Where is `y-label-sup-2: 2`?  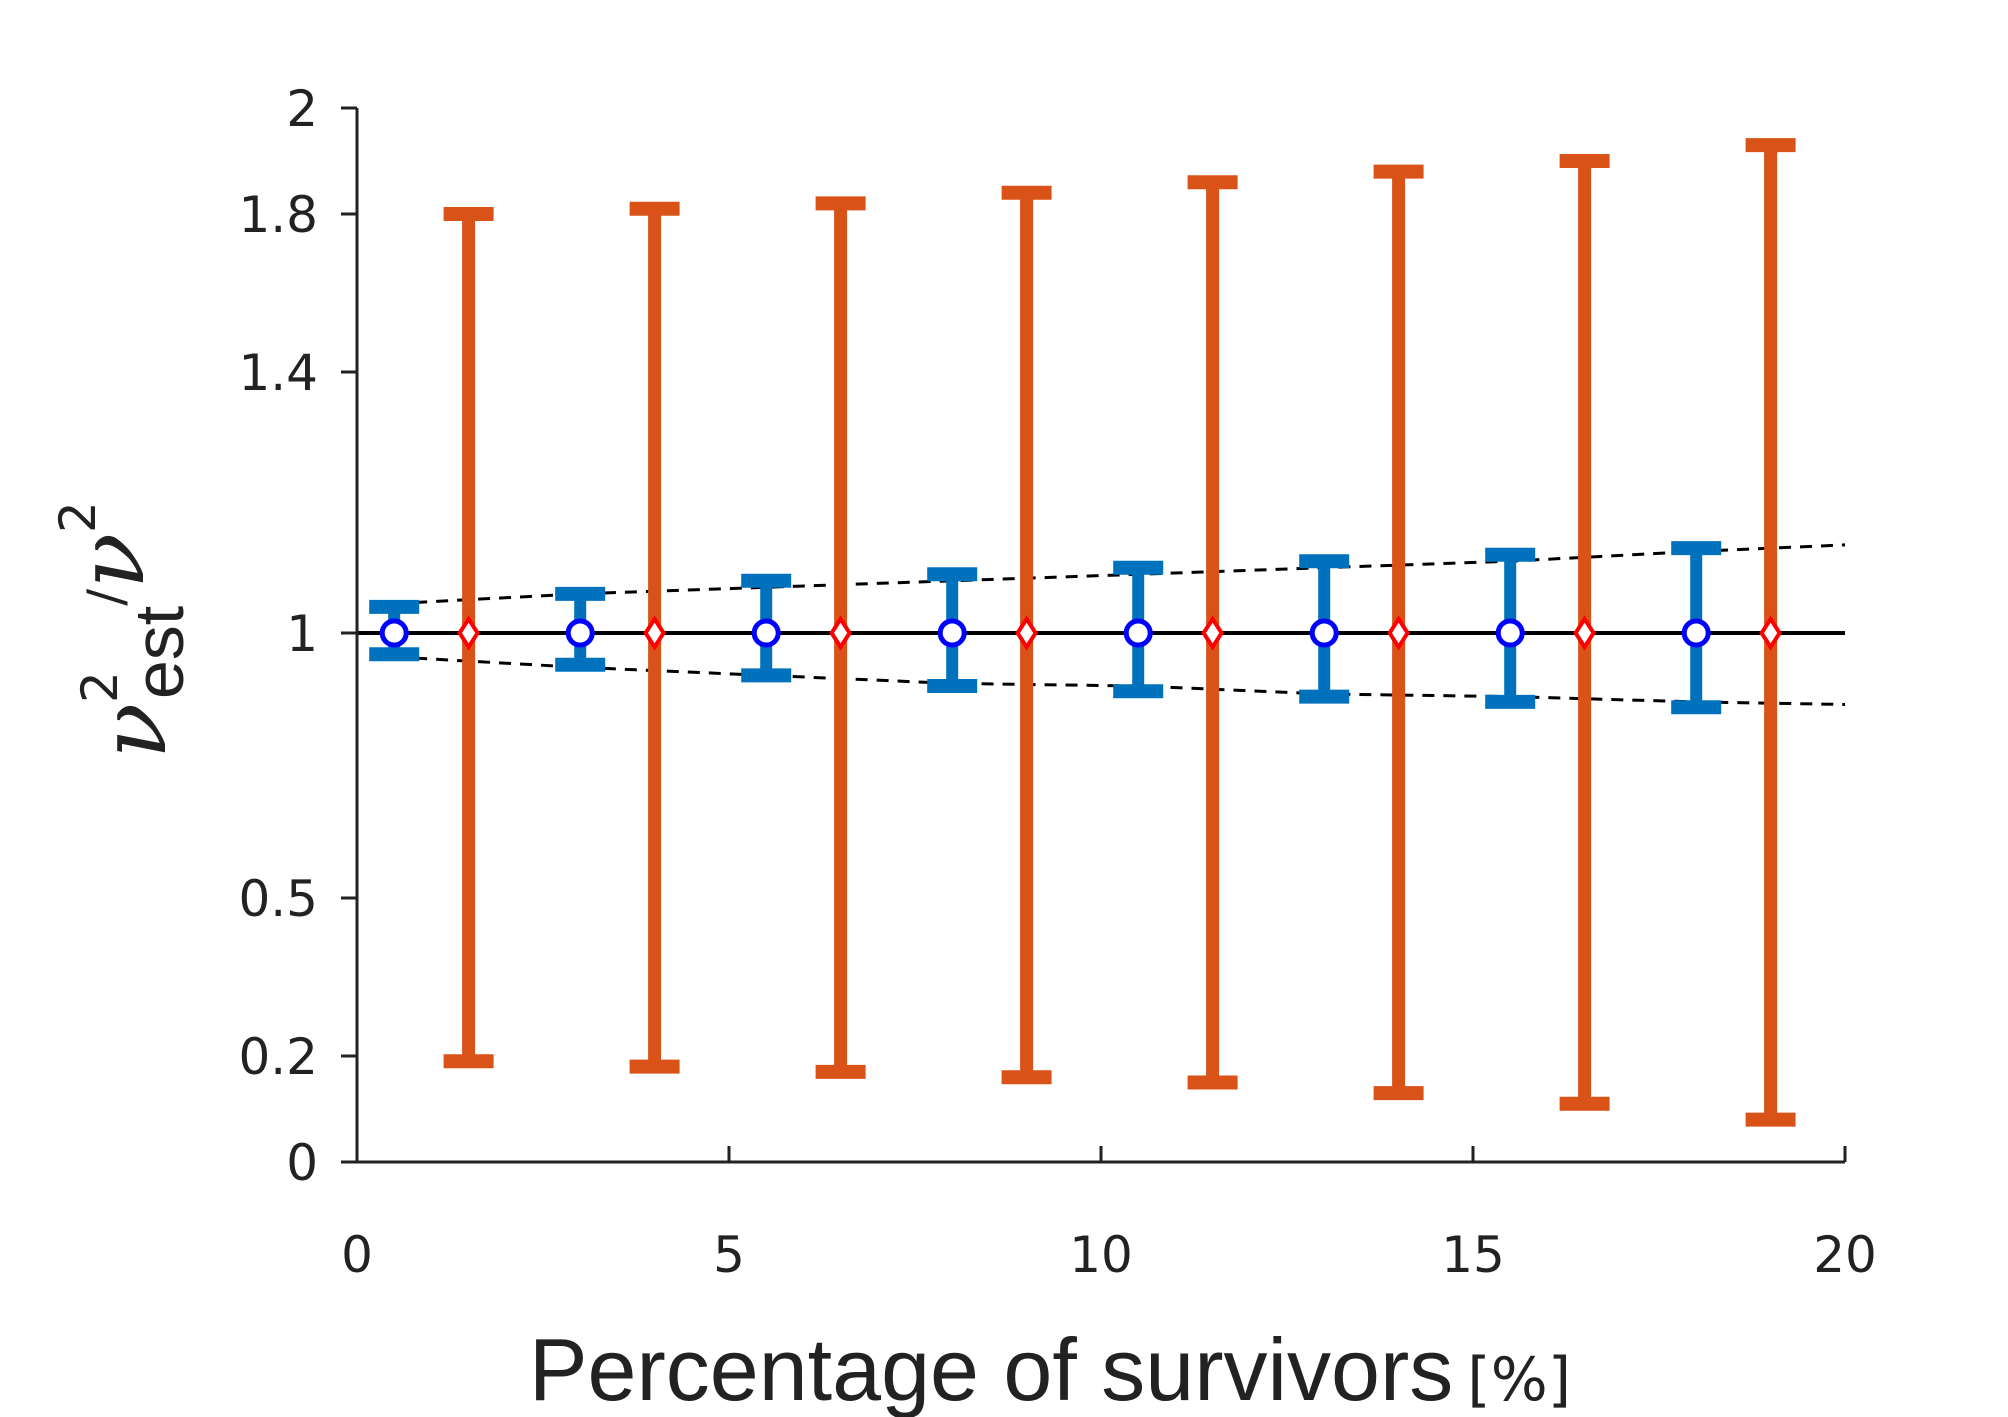
y-label-sup-2: 2 is located at coordinates (78, 517).